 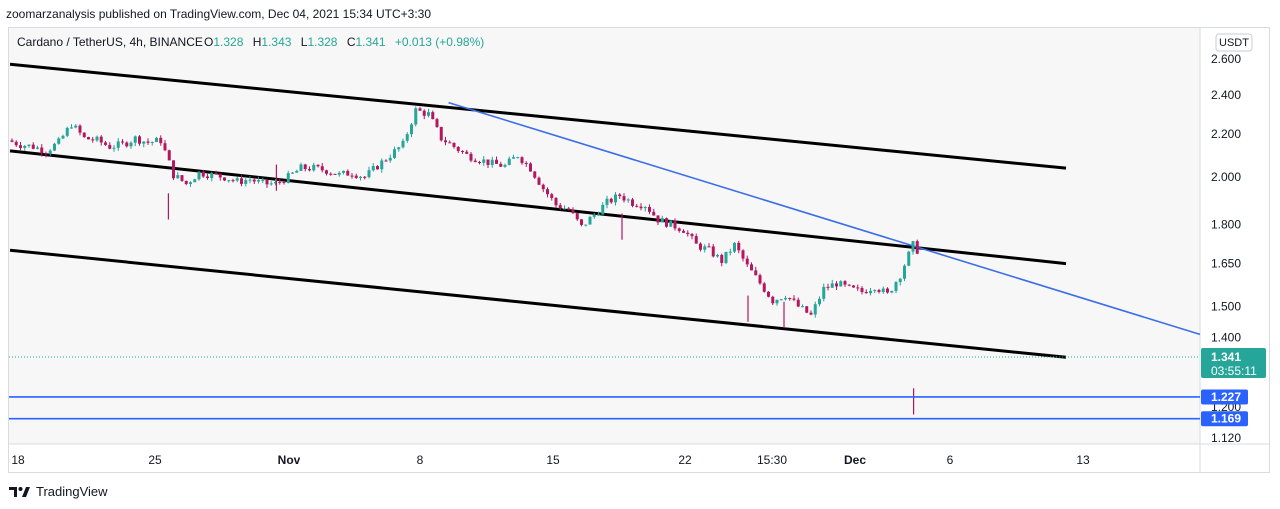 I want to click on currency-button: USDT, so click(x=1234, y=42).